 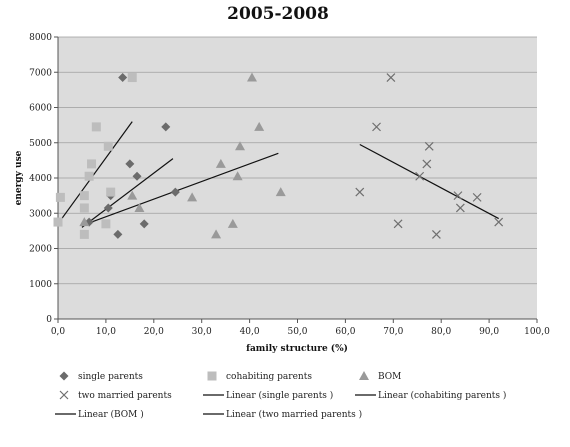 What do you see at coordinates (154, 332) in the screenshot?
I see `x-tick-label: 20,0` at bounding box center [154, 332].